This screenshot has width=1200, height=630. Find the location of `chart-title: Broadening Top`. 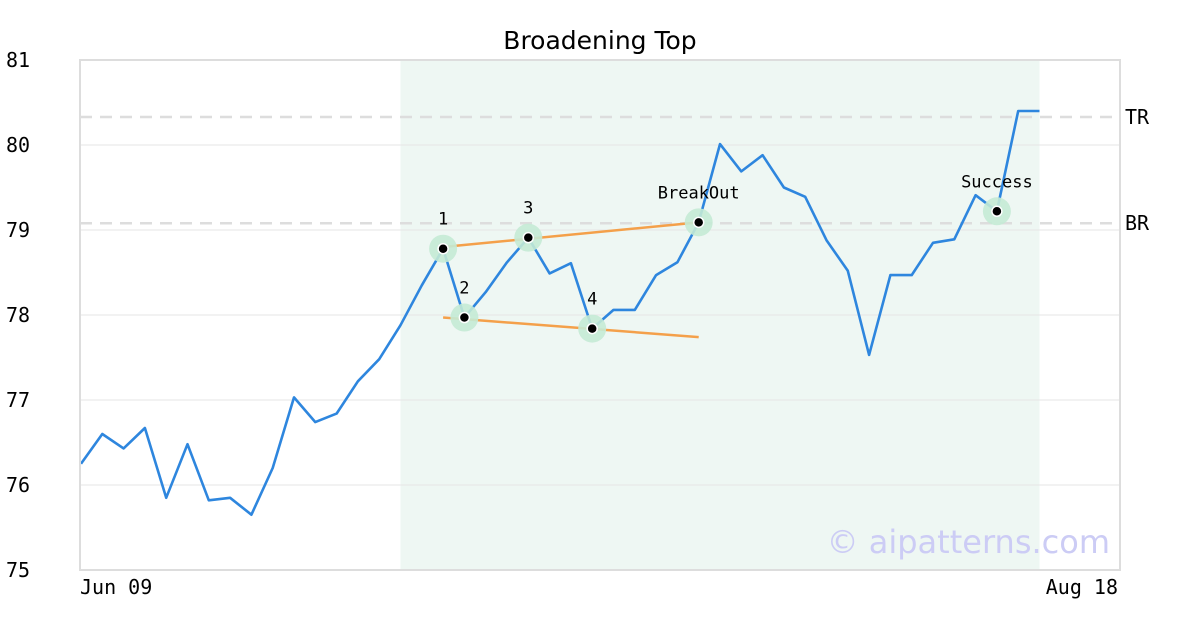

chart-title: Broadening Top is located at coordinates (599, 40).